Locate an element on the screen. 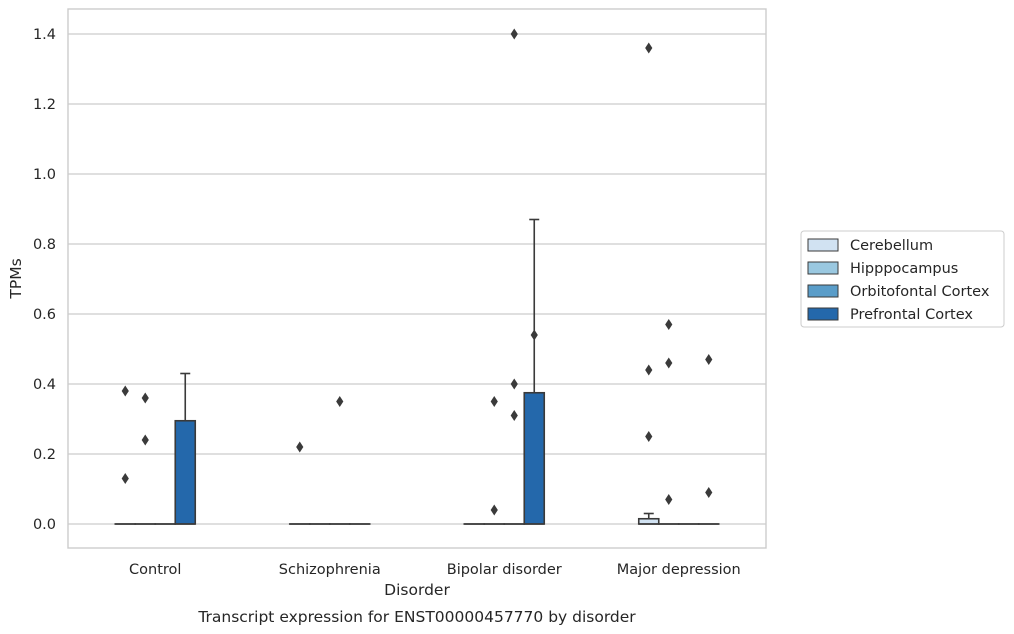 The width and height of the screenshot is (1014, 634). y-tick-label: 0.2 is located at coordinates (44, 455).